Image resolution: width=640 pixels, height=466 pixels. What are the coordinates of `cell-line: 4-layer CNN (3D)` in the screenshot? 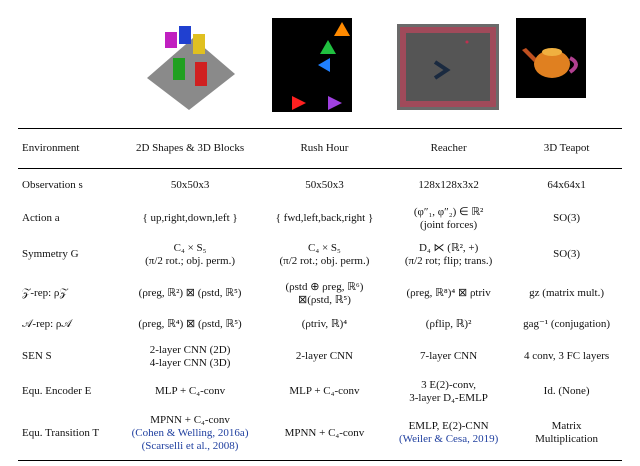 It's located at (190, 362).